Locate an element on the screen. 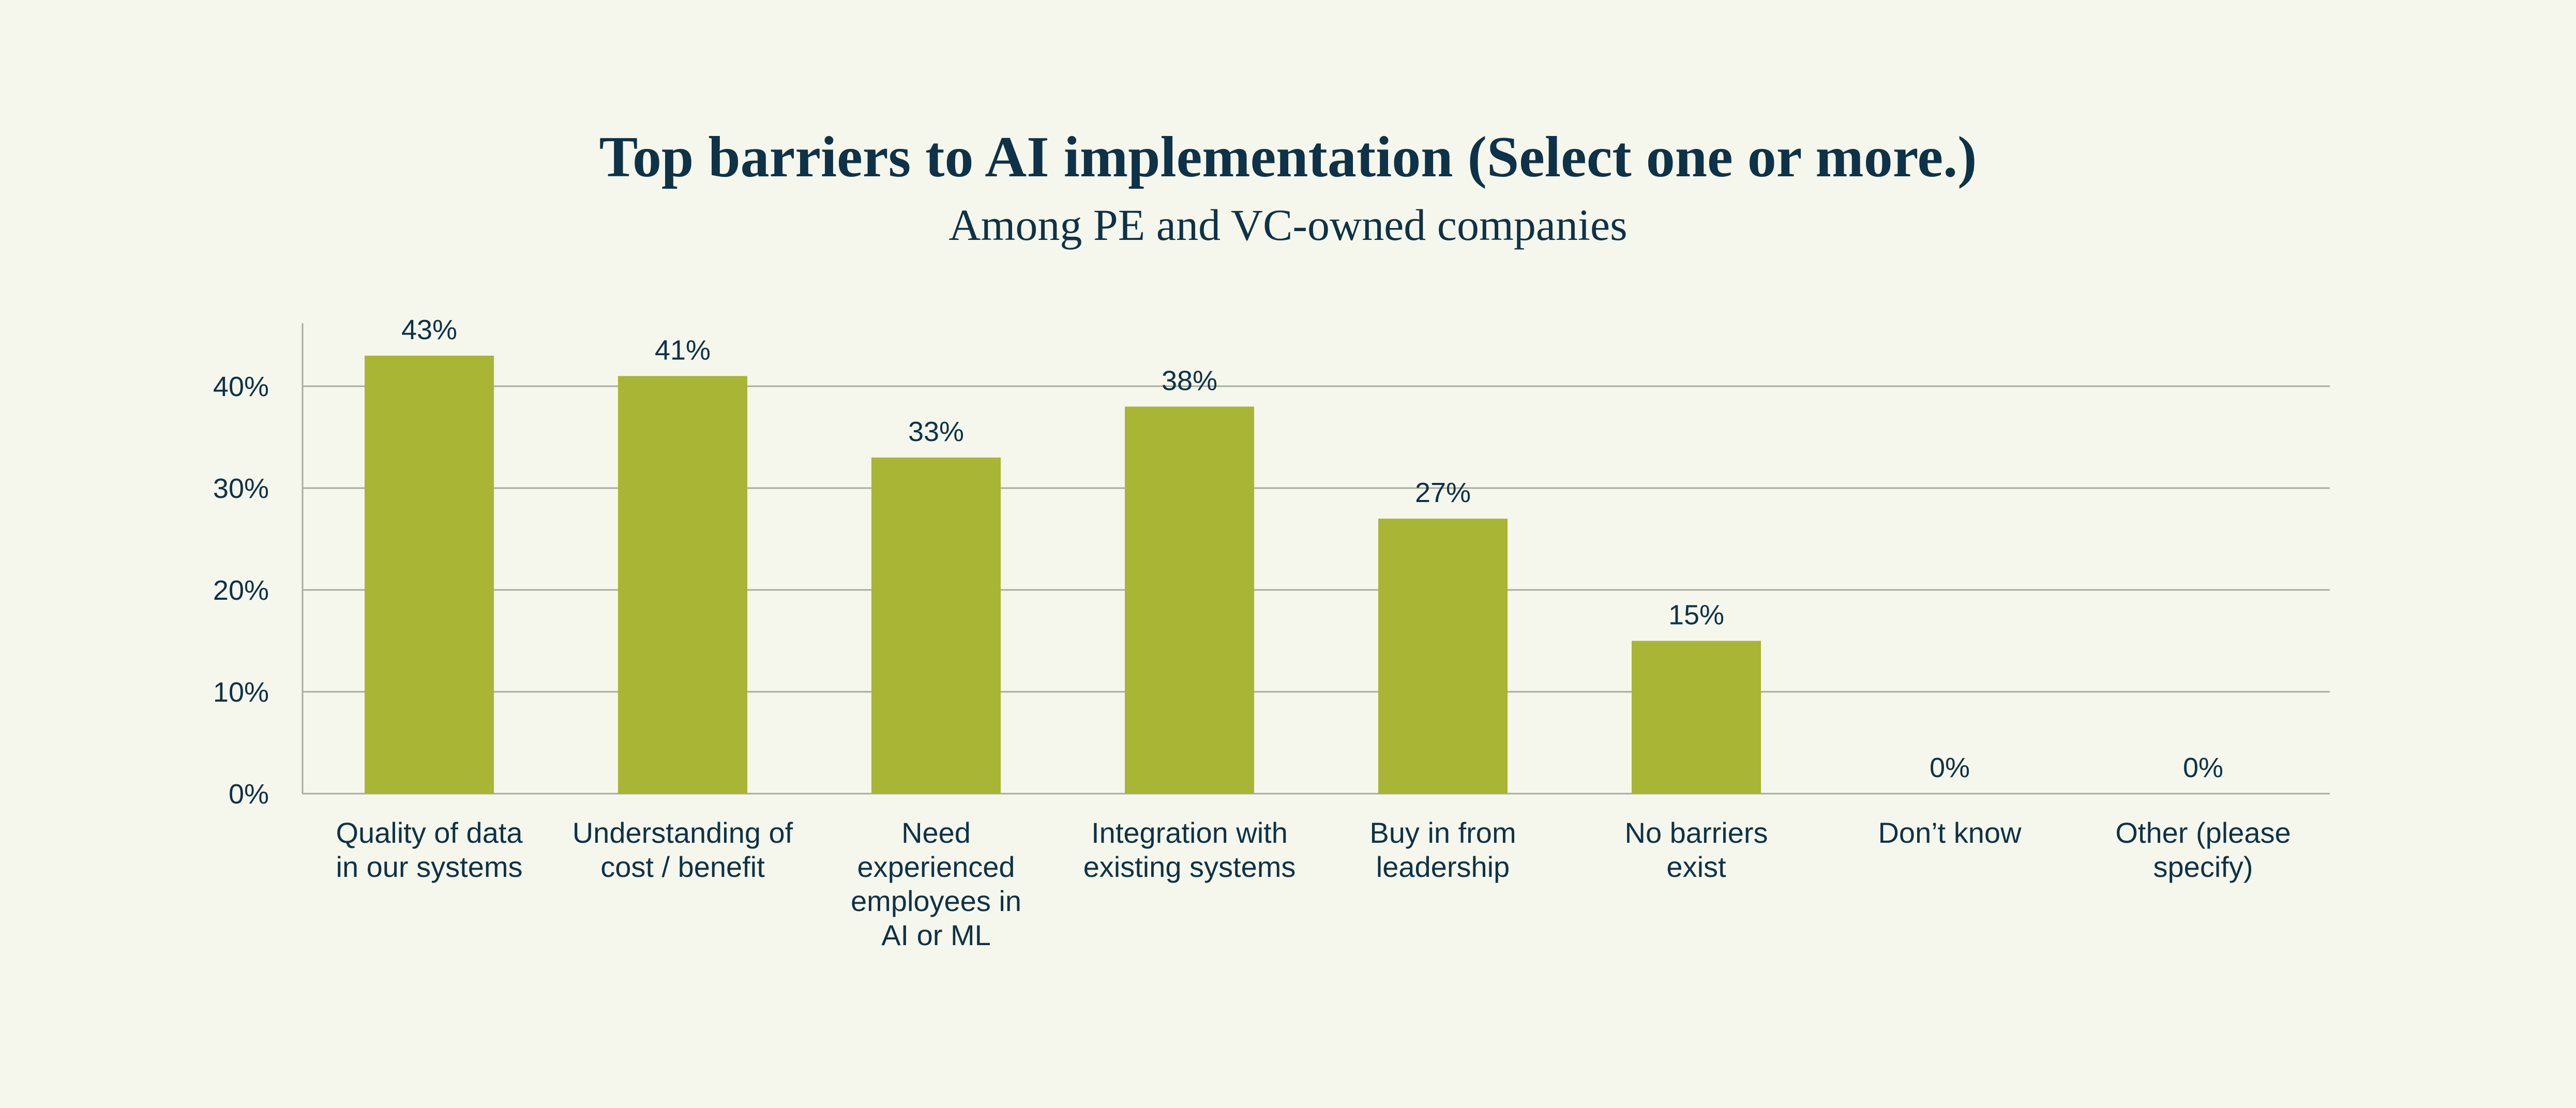 The height and width of the screenshot is (1108, 2576). y-tick-label: 20% is located at coordinates (241, 590).